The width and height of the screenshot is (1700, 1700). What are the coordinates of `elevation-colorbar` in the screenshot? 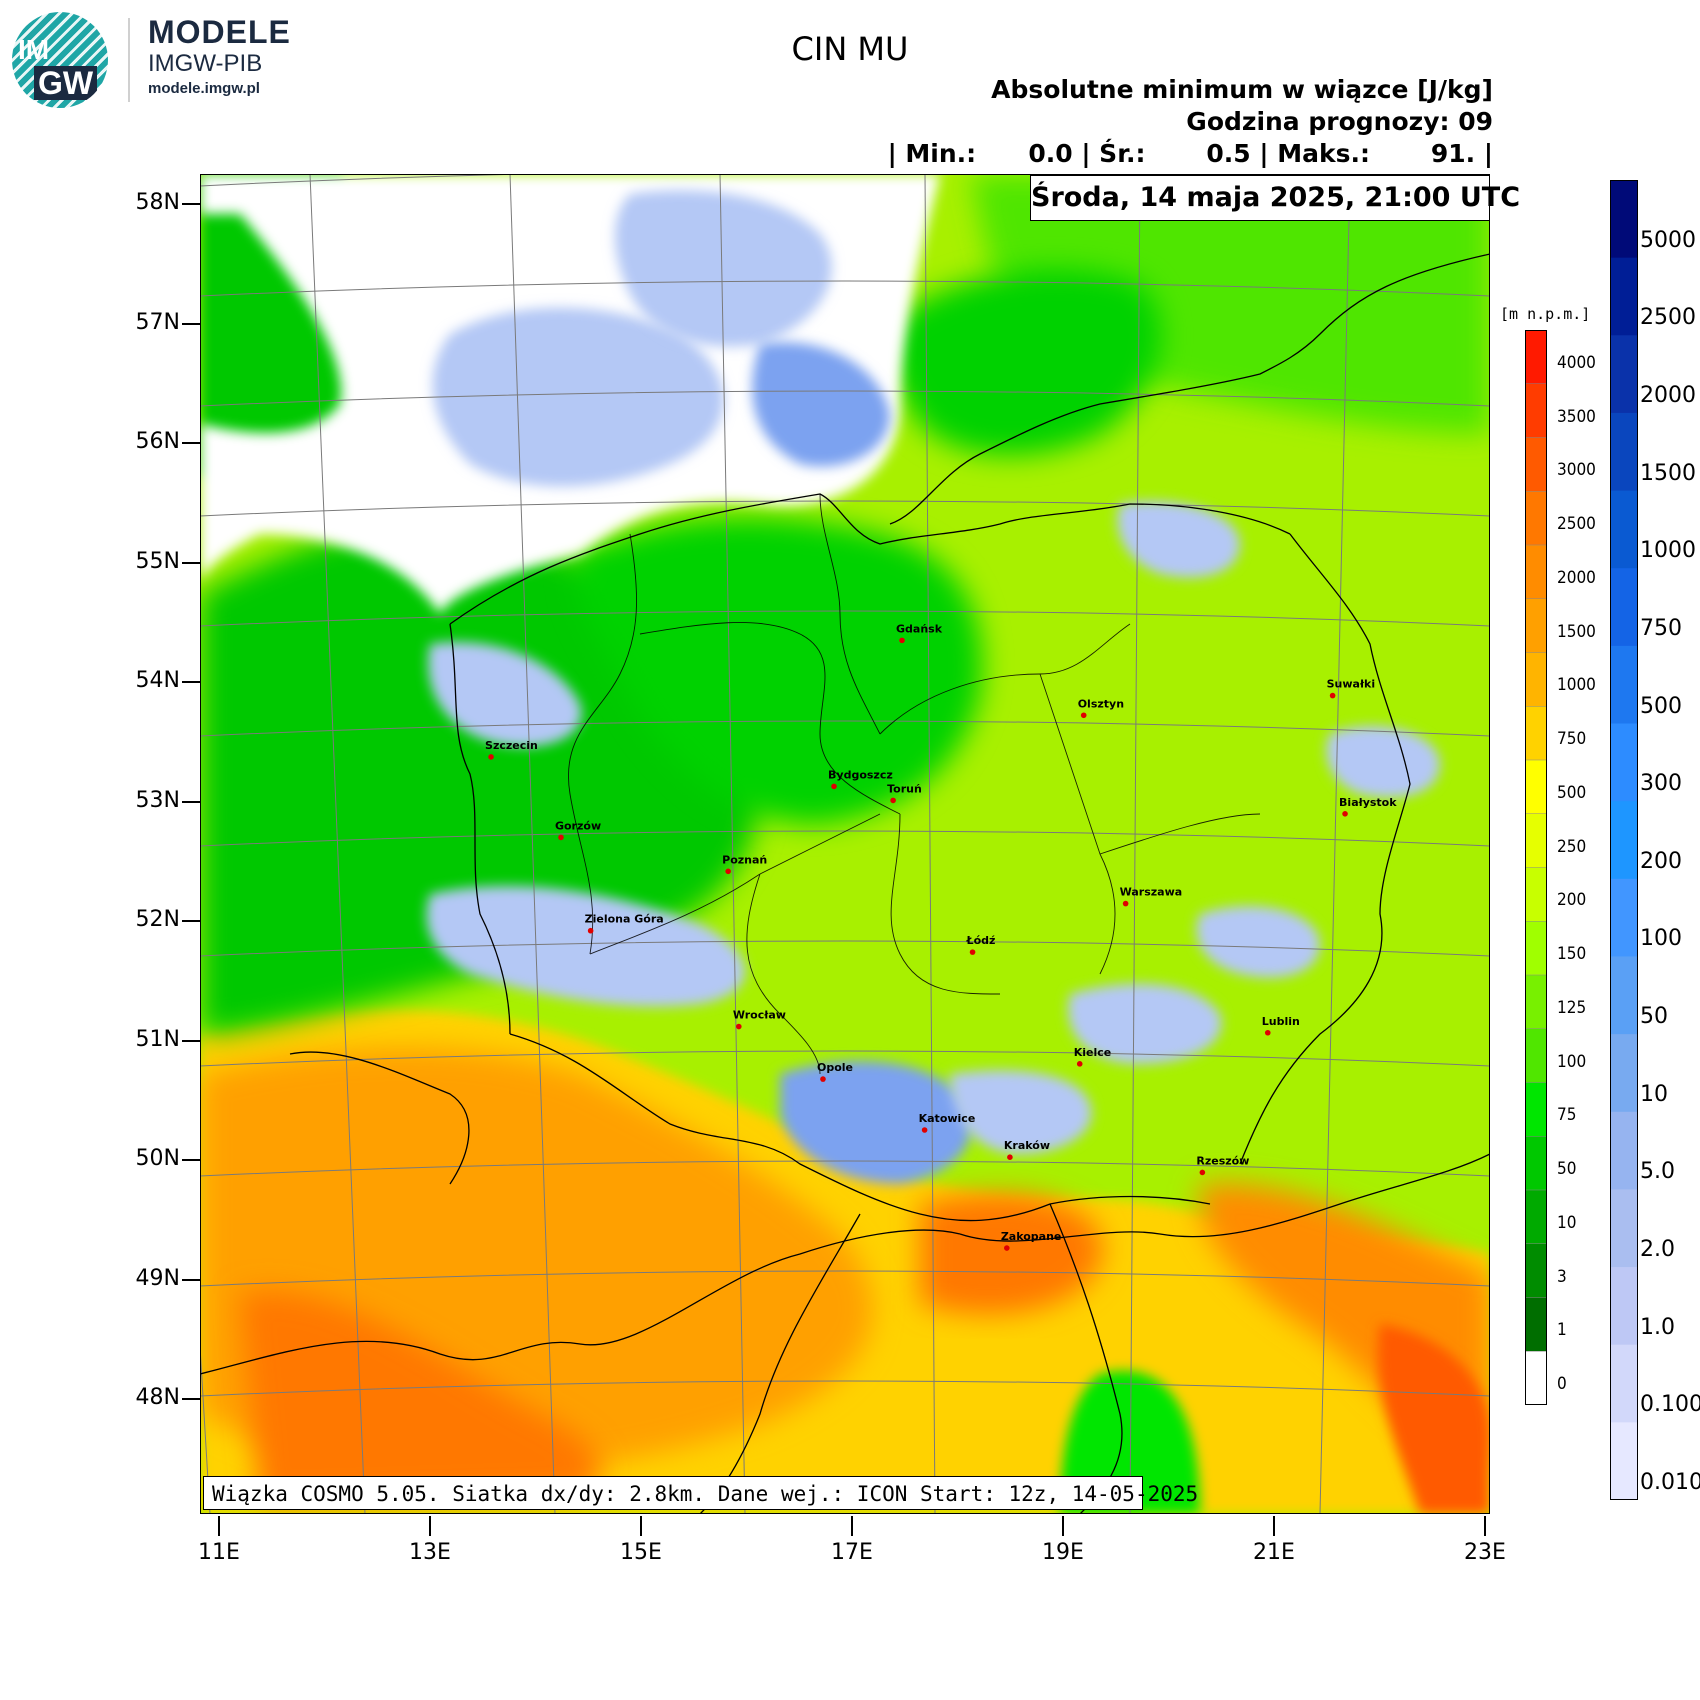 It's located at (1536, 867).